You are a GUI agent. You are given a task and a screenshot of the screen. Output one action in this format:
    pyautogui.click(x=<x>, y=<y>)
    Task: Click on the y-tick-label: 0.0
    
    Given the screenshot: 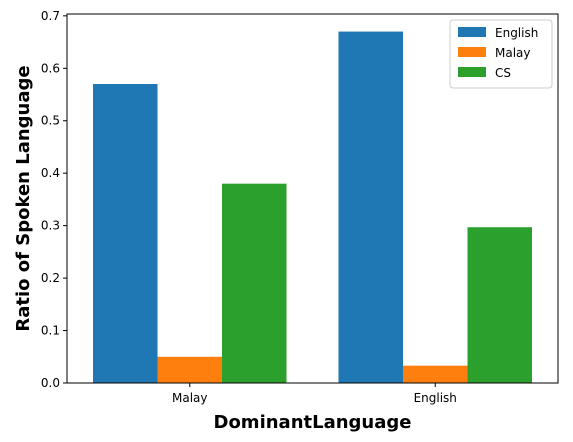 What is the action you would take?
    pyautogui.click(x=50, y=383)
    